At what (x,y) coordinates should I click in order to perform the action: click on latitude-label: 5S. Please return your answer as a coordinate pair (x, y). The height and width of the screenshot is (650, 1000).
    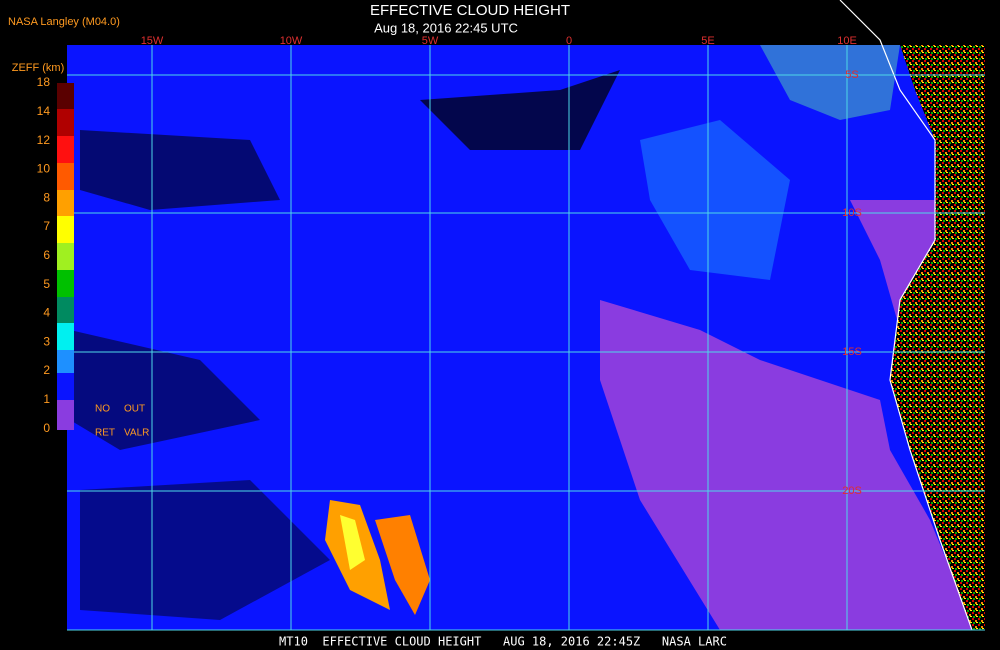
    Looking at the image, I should click on (851, 75).